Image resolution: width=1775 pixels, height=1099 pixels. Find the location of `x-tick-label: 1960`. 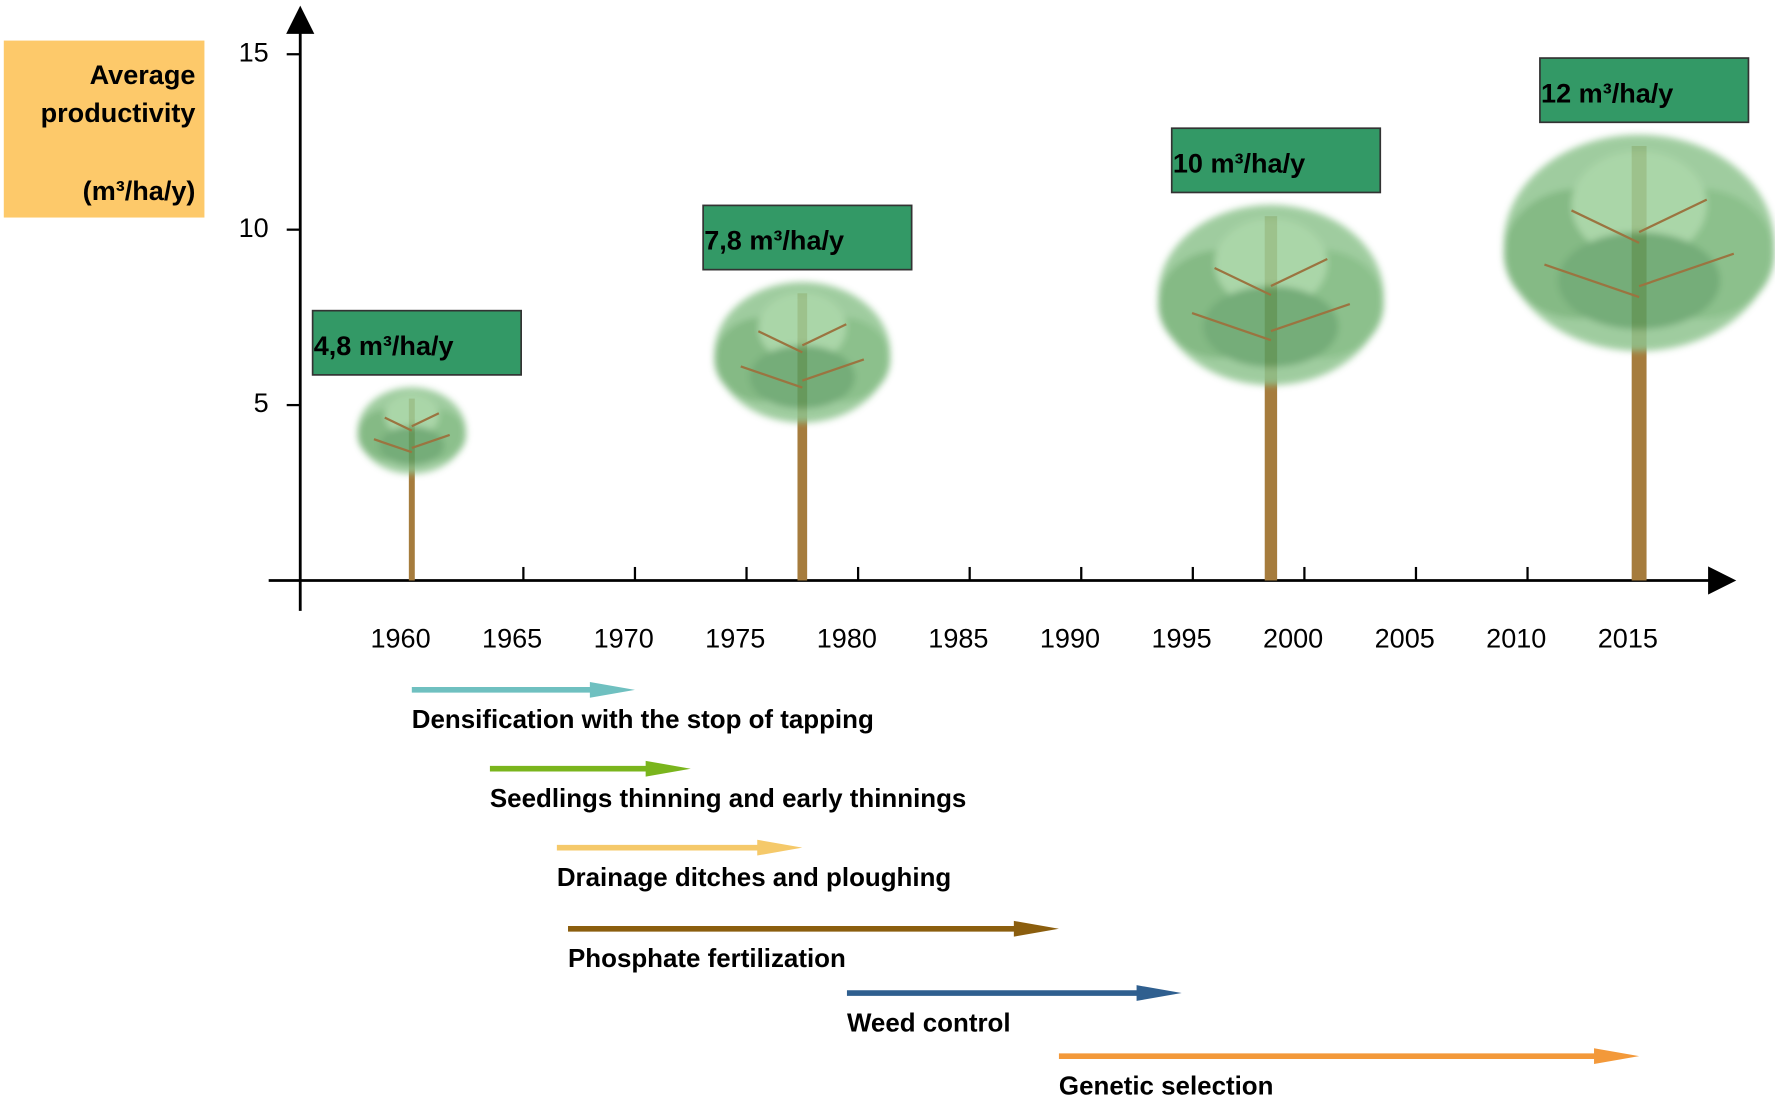

x-tick-label: 1960 is located at coordinates (400, 638).